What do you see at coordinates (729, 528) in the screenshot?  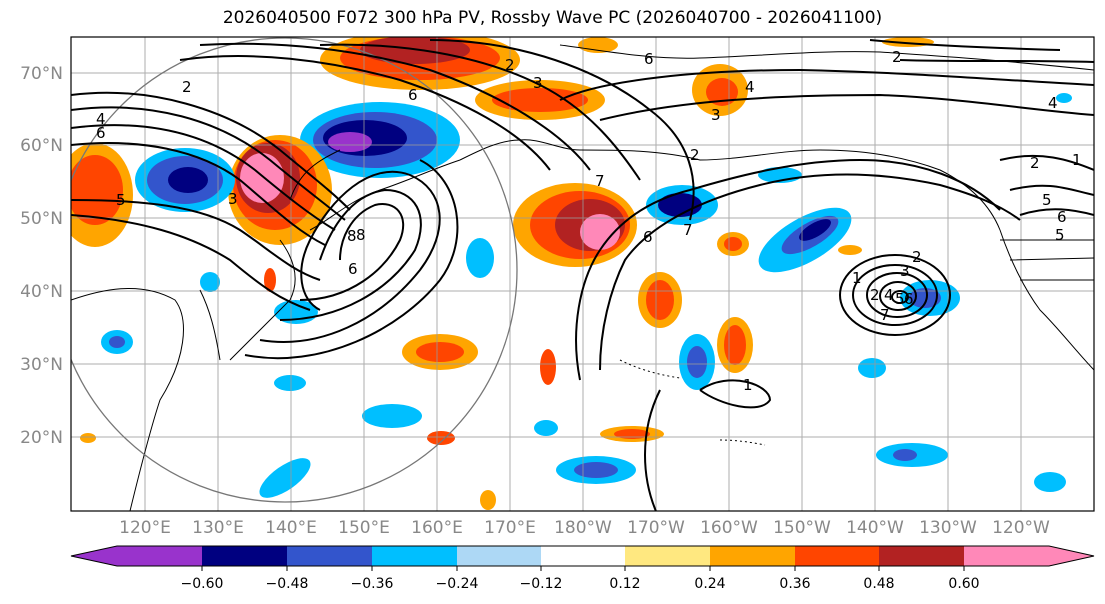 I see `lon-label-160w: 160°W` at bounding box center [729, 528].